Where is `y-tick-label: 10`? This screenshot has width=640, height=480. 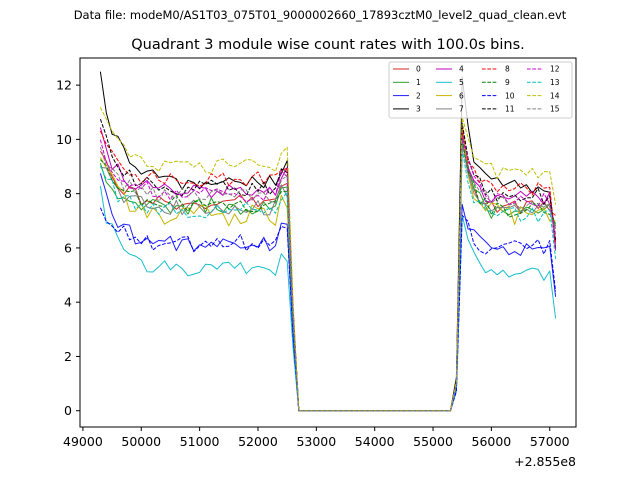
y-tick-label: 10 is located at coordinates (64, 139).